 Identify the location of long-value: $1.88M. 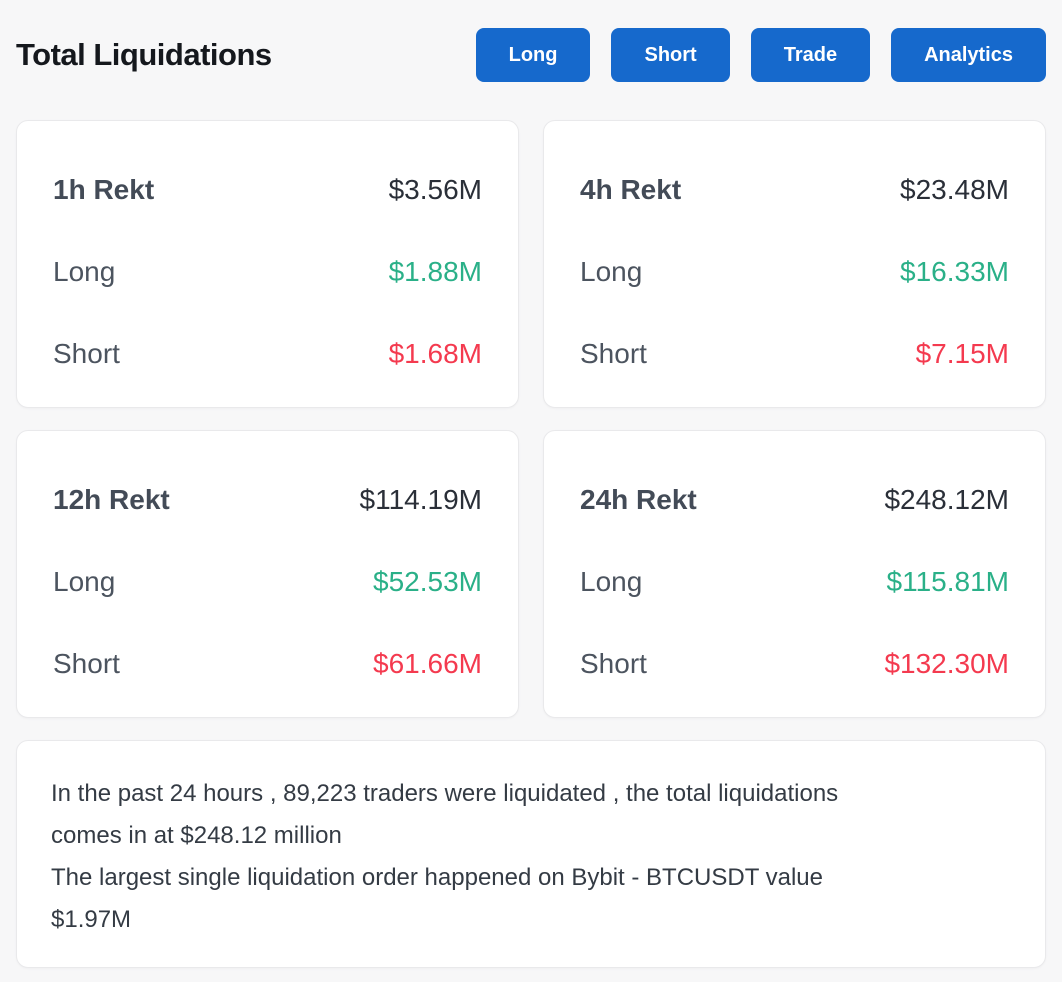
(435, 271).